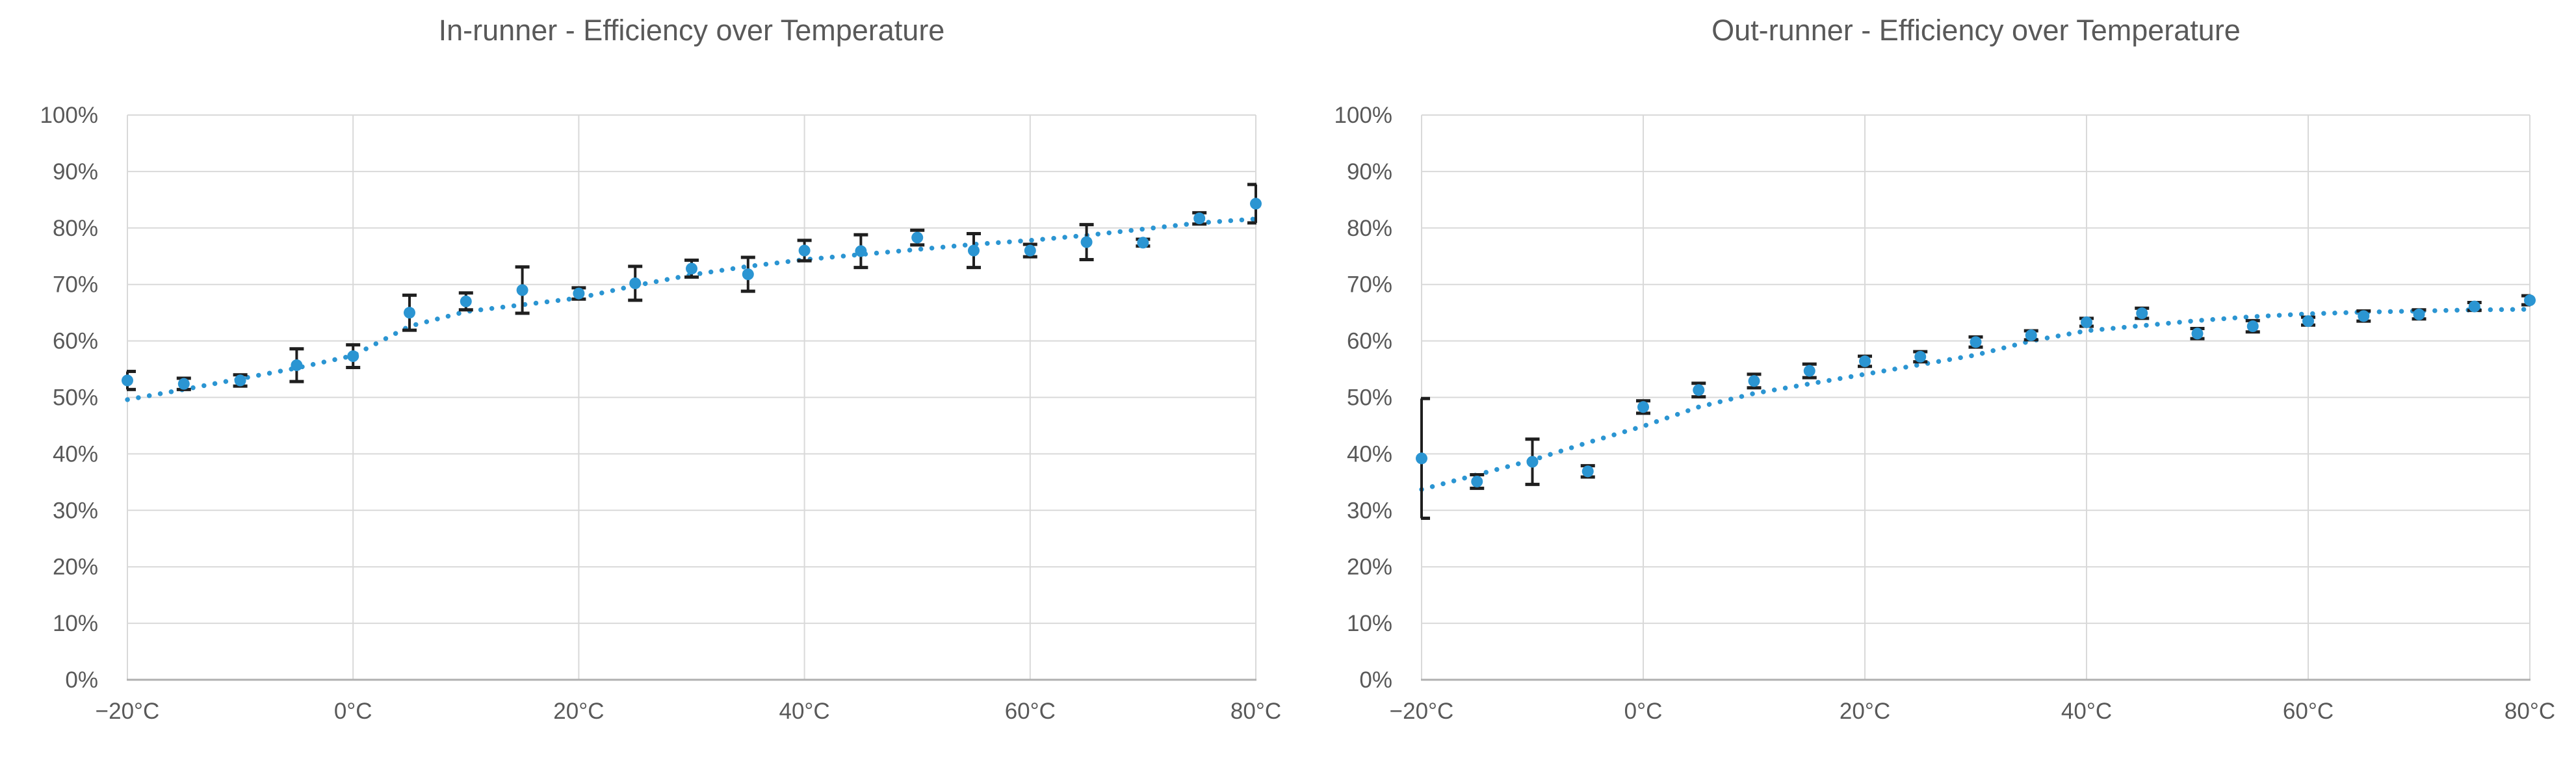 The height and width of the screenshot is (761, 2576). What do you see at coordinates (1976, 399) in the screenshot?
I see `trendline-dotted` at bounding box center [1976, 399].